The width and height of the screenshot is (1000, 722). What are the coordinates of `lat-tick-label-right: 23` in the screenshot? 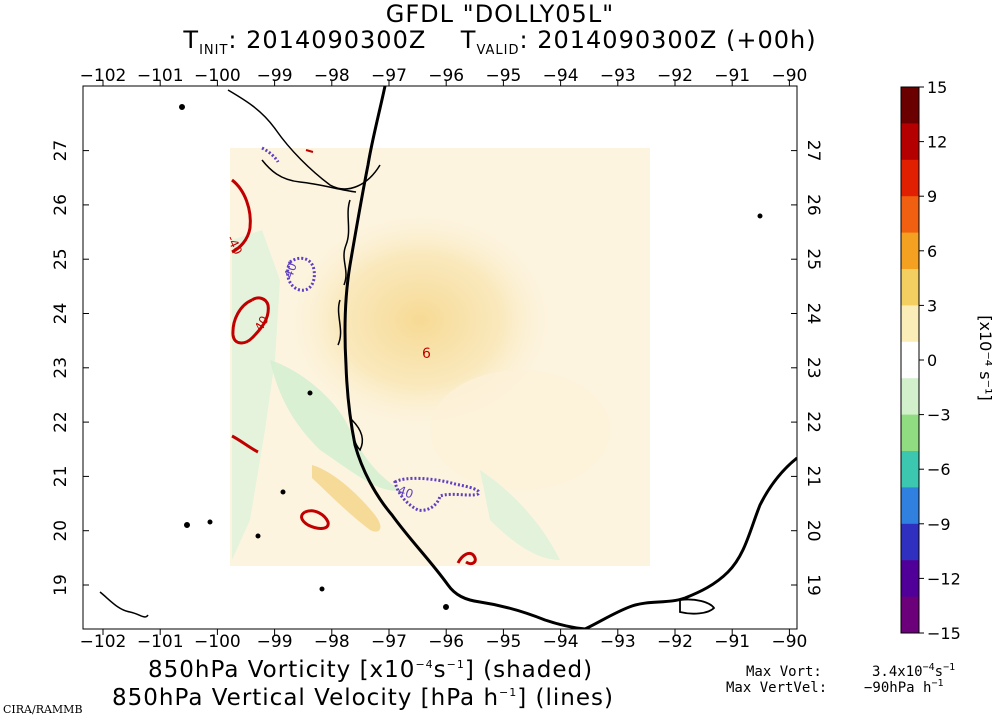 It's located at (813, 368).